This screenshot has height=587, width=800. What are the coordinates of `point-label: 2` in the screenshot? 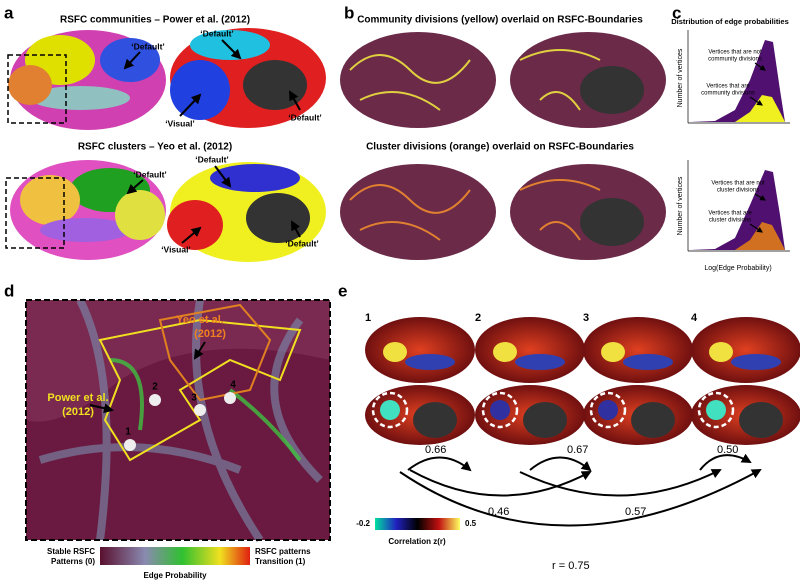 It's located at (155, 387).